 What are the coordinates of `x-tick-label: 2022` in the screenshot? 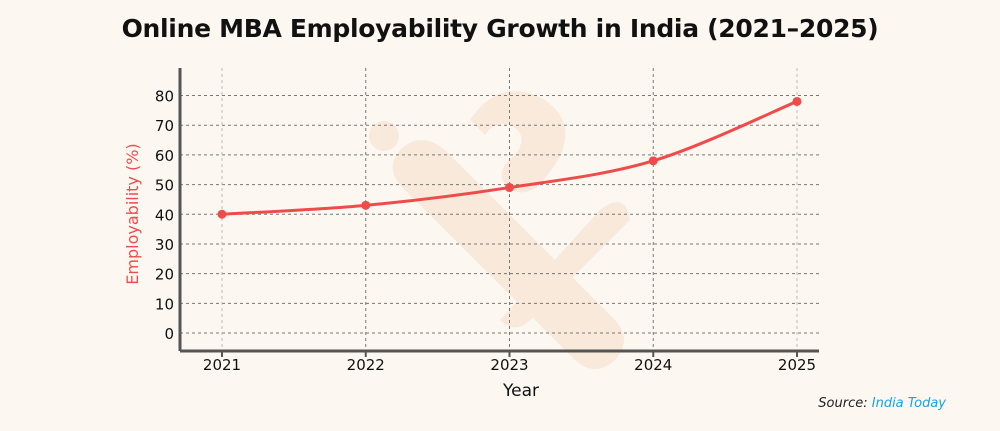 It's located at (366, 365).